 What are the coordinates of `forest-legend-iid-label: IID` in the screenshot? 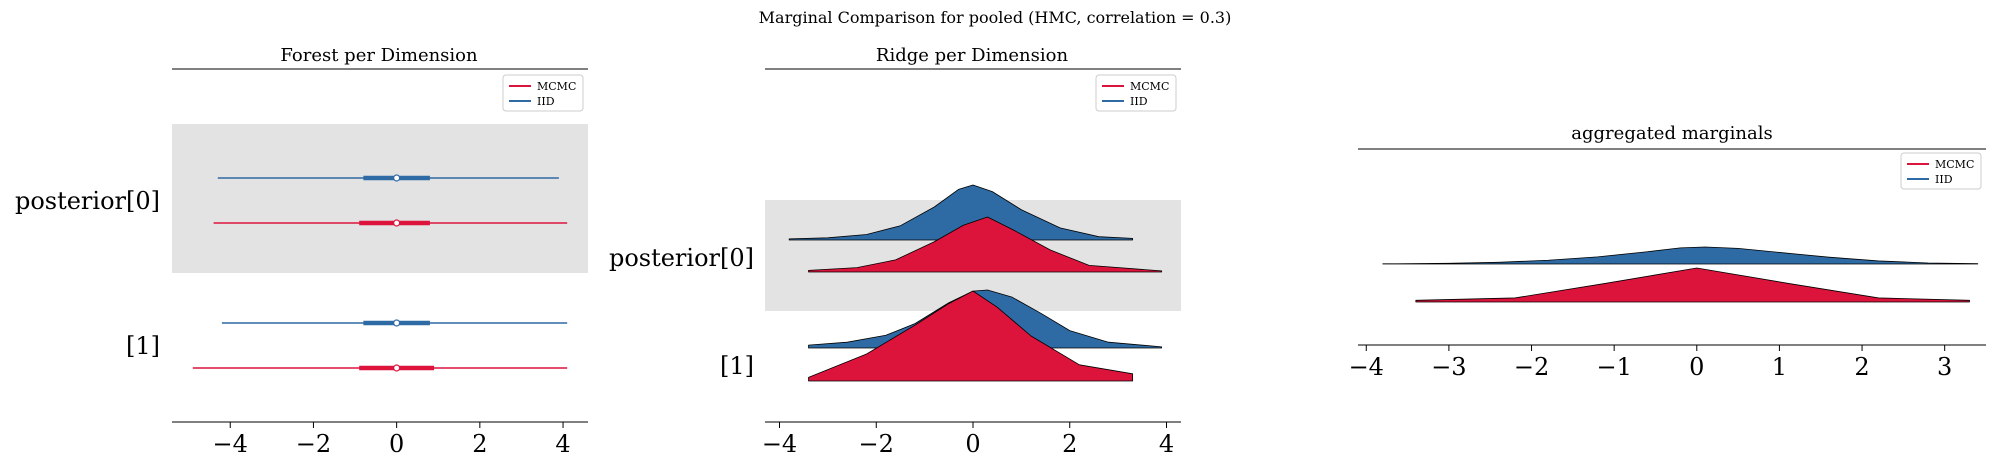 It's located at (546, 101).